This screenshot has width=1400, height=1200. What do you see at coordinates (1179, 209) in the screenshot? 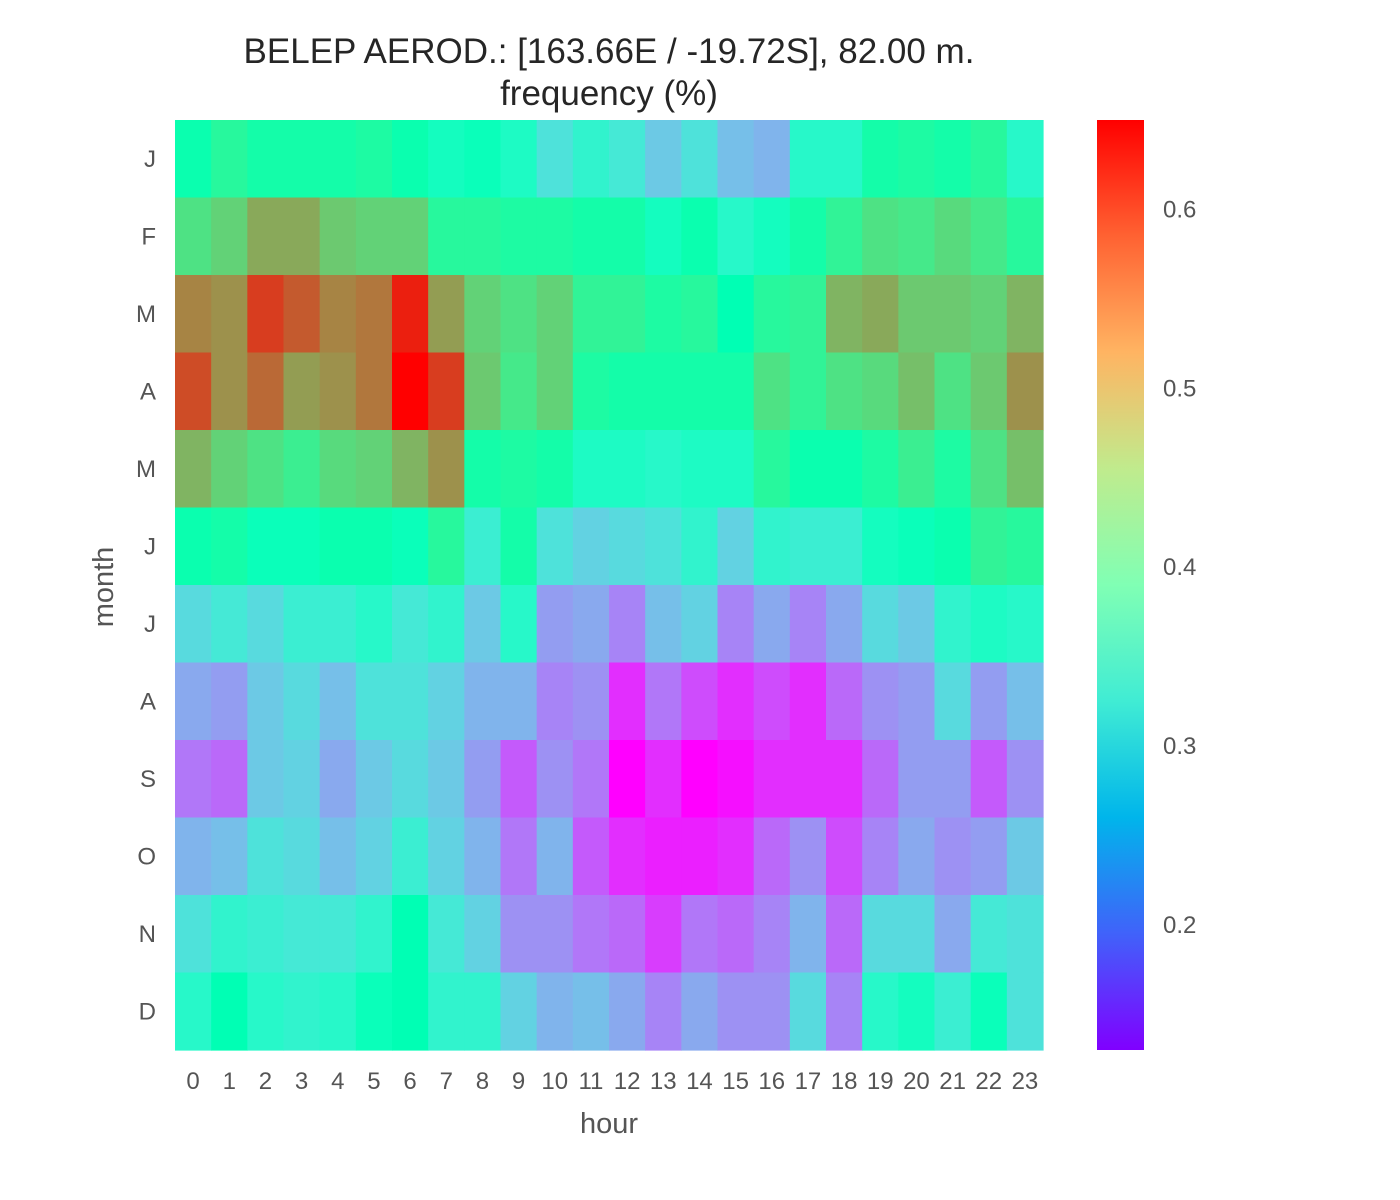
I see `colorbar-tick-label: 0.6` at bounding box center [1179, 209].